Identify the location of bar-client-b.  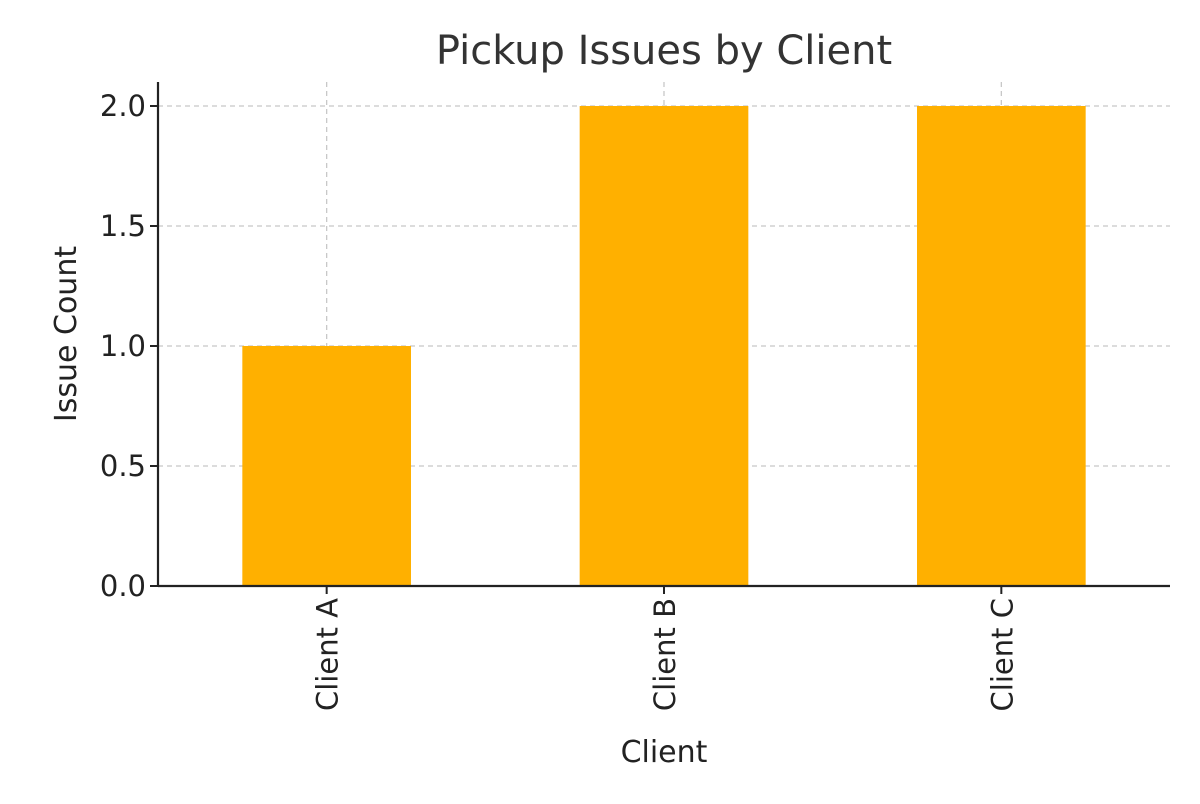
(664, 346).